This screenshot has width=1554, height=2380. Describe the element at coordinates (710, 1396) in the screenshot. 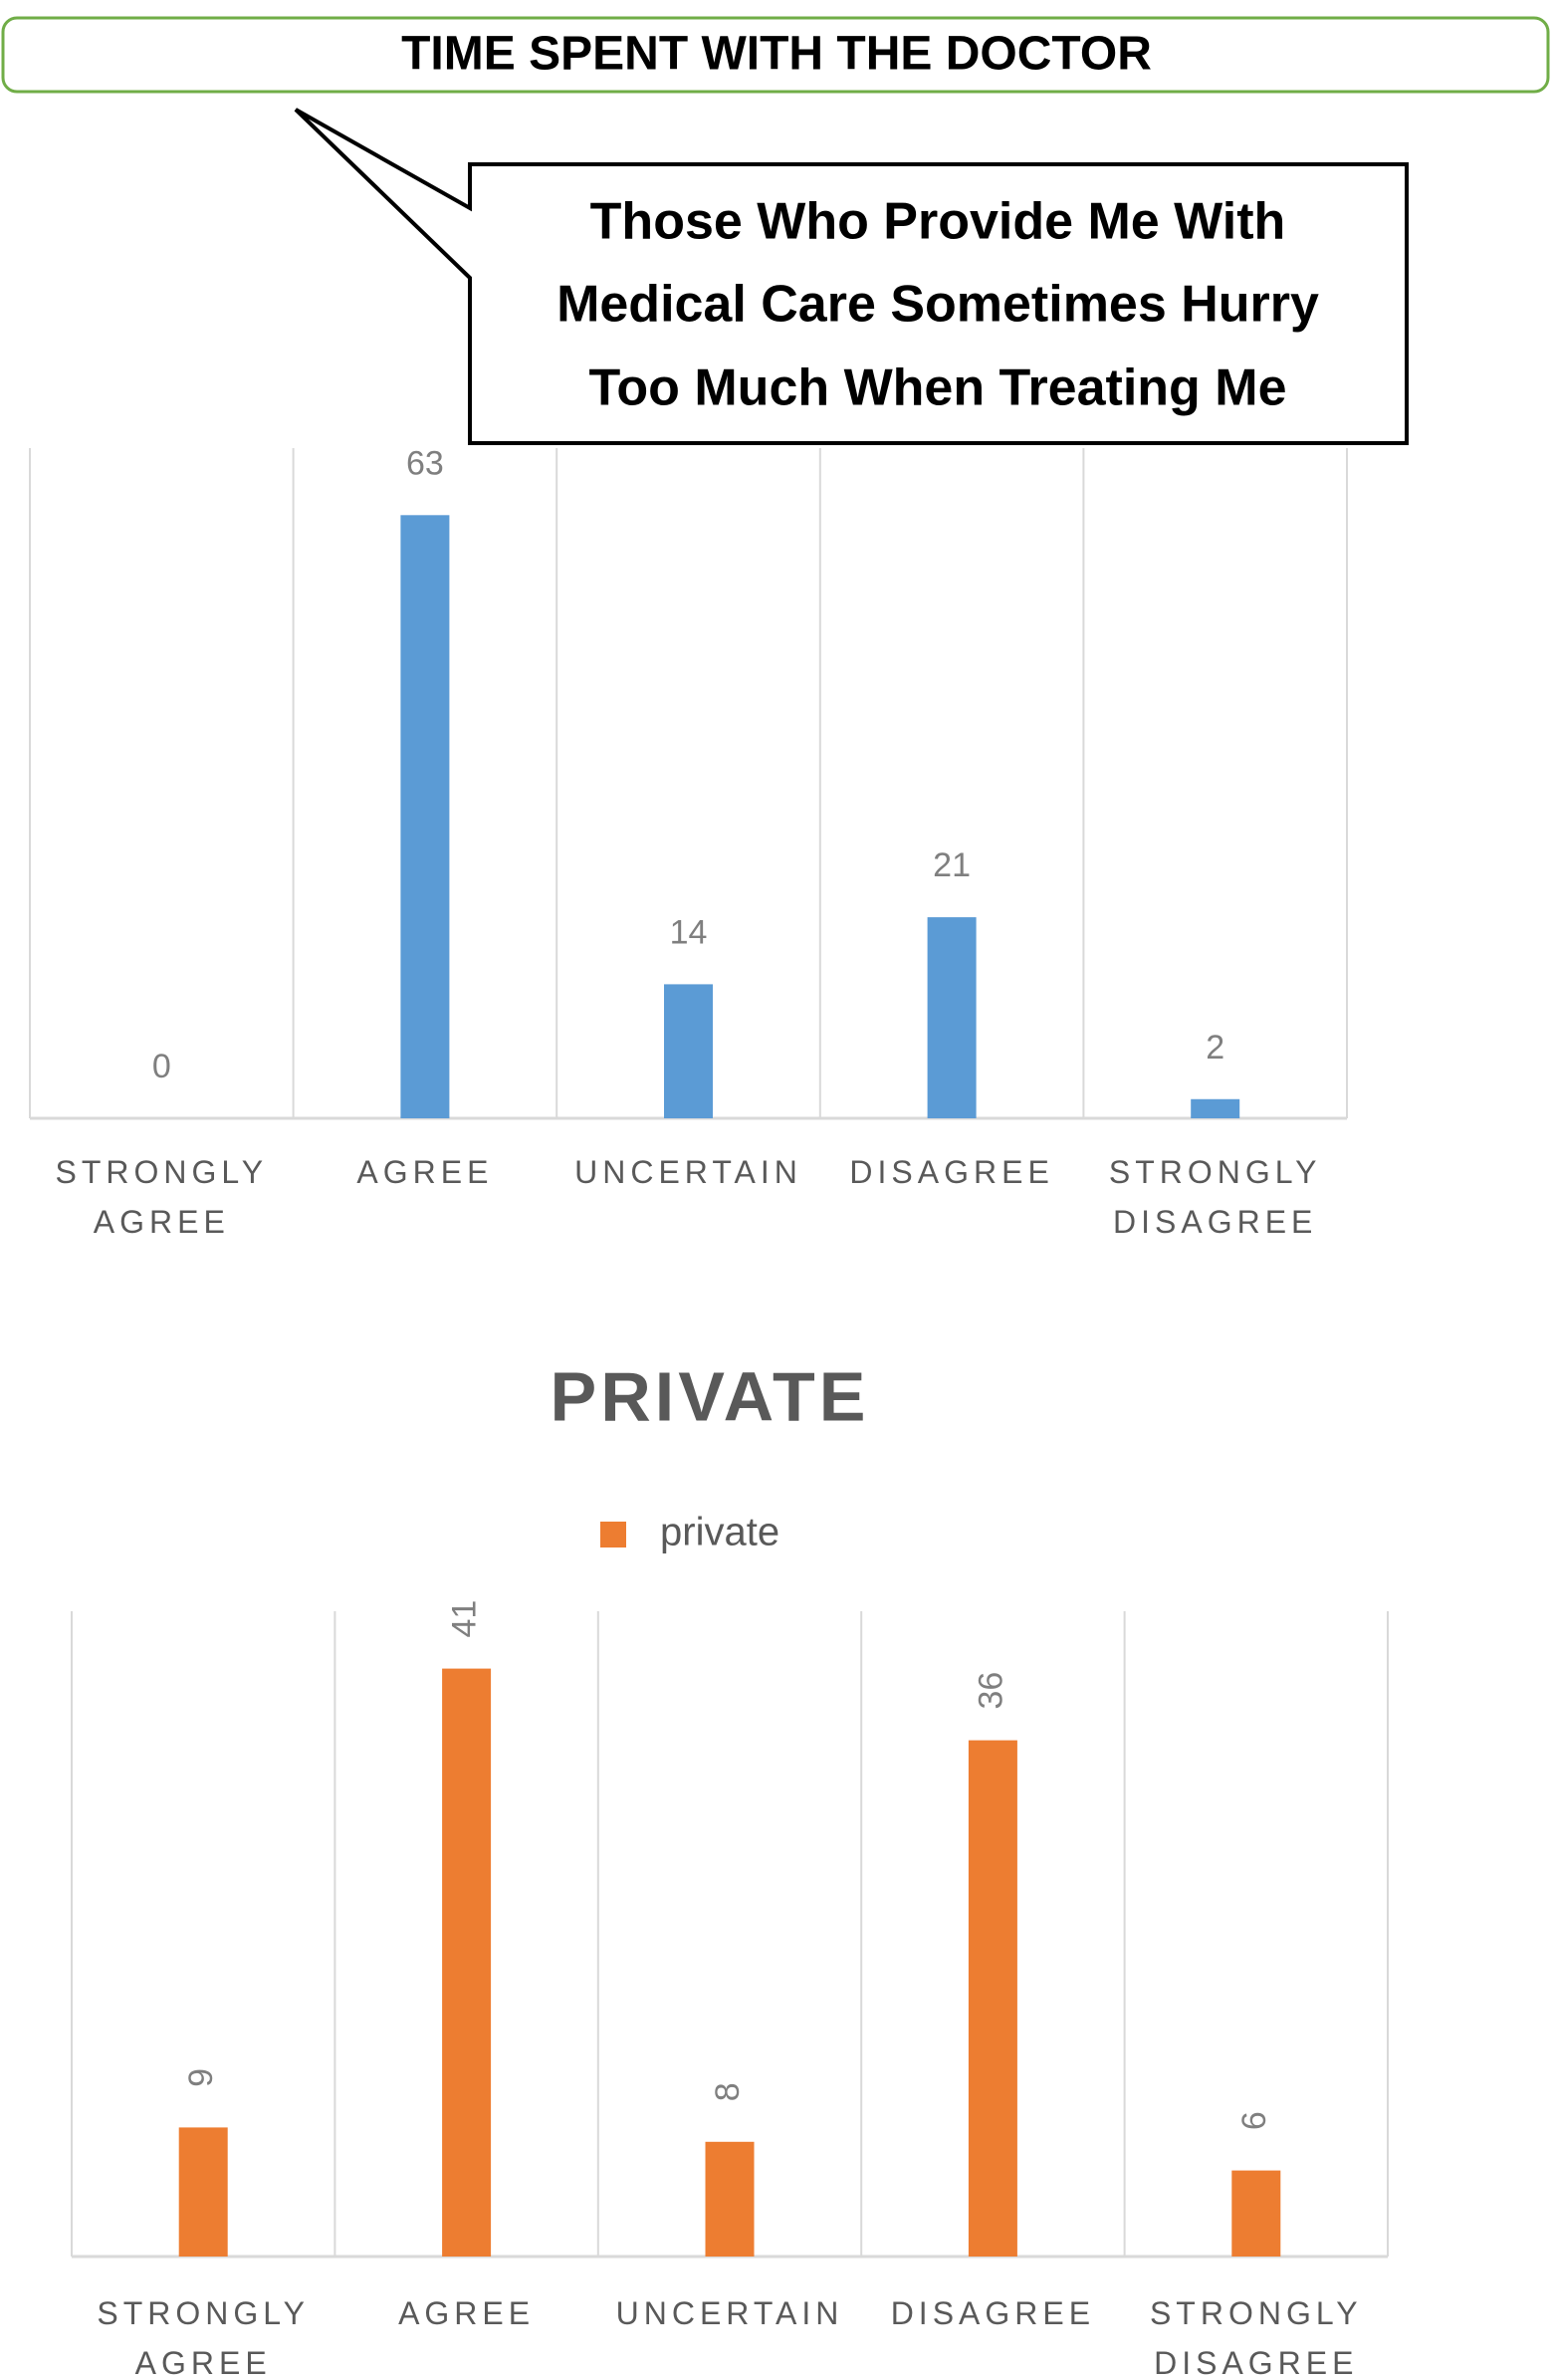

I see `chart-title: PRIVATE` at that location.